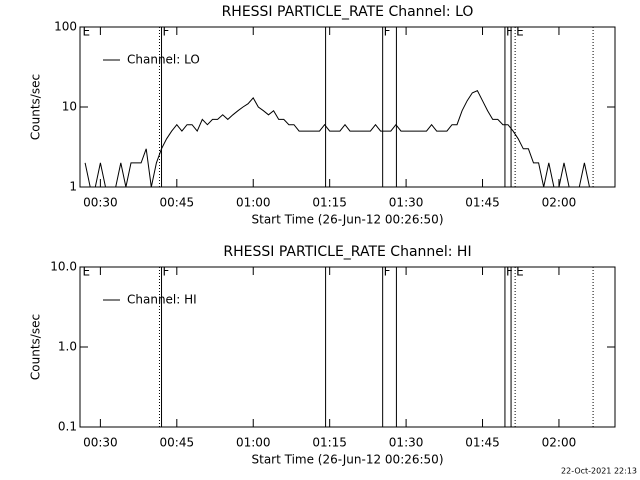 The width and height of the screenshot is (640, 480). What do you see at coordinates (73, 187) in the screenshot?
I see `y-tick-label: 1` at bounding box center [73, 187].